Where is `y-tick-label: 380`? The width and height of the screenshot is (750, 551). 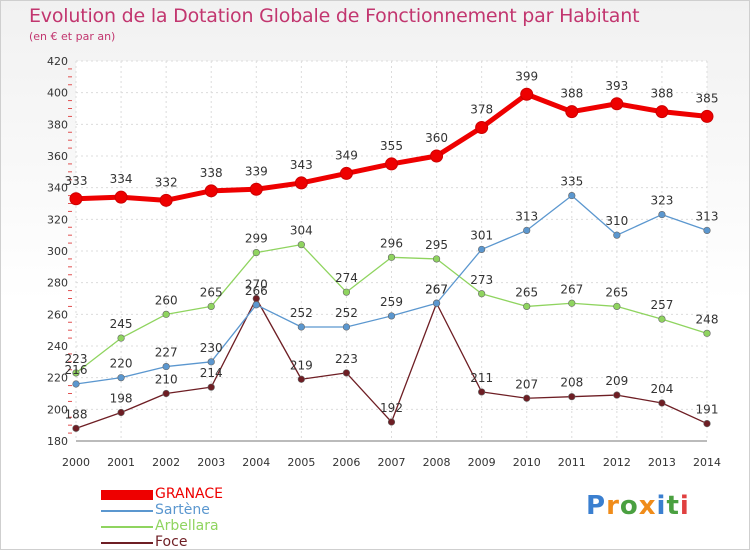
y-tick-label: 380 is located at coordinates (57, 124).